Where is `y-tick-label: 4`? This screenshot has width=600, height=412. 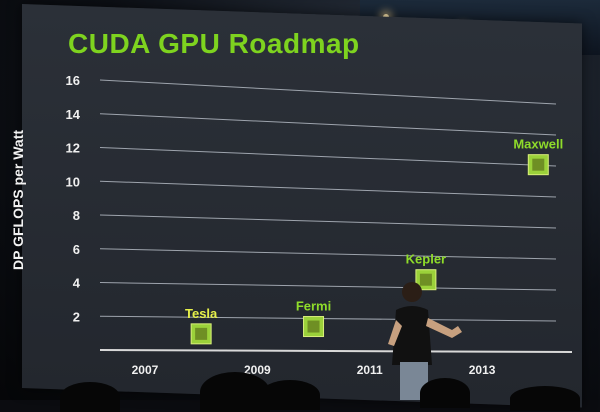
y-tick-label: 4 is located at coordinates (77, 283).